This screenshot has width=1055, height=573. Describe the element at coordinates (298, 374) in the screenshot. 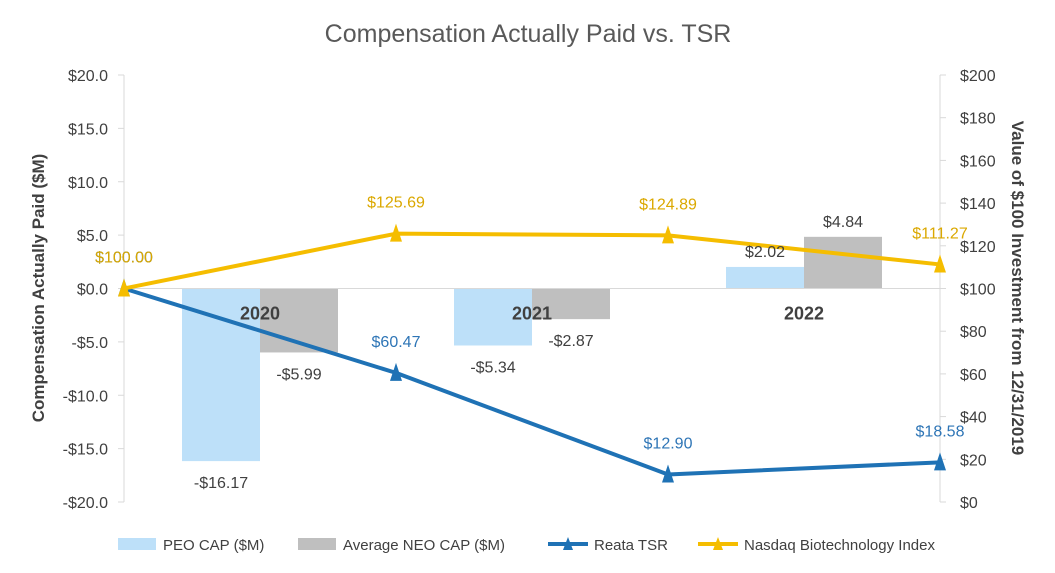

I see `bar-data-label: -$5.99` at that location.